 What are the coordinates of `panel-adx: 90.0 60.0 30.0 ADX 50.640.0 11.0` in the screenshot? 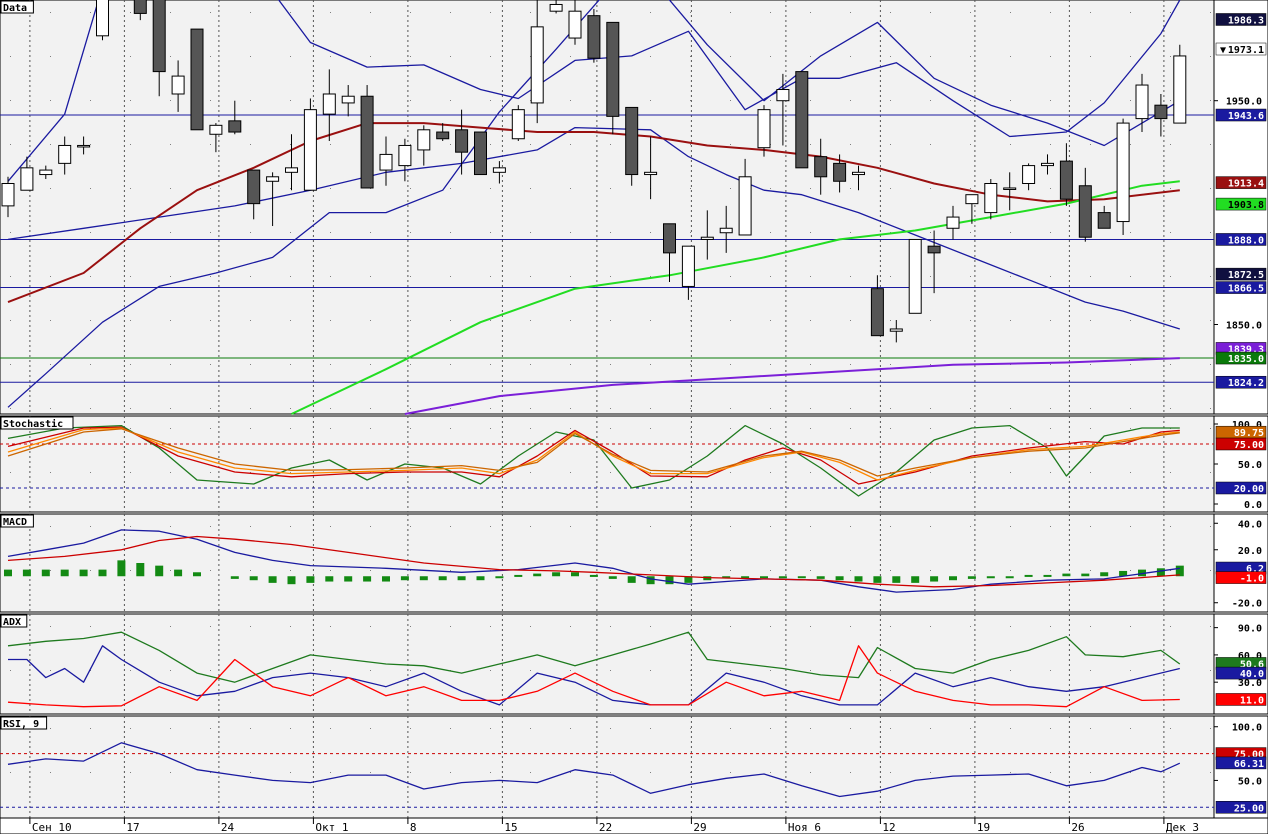 It's located at (634, 664).